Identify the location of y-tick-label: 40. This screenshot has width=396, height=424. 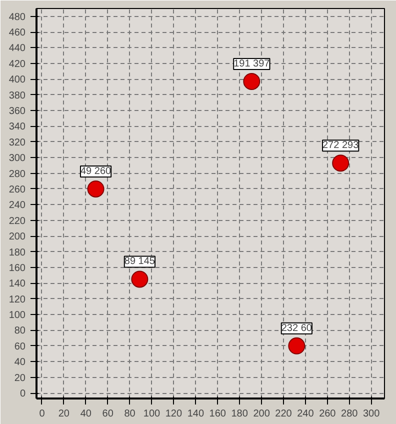
(20, 362).